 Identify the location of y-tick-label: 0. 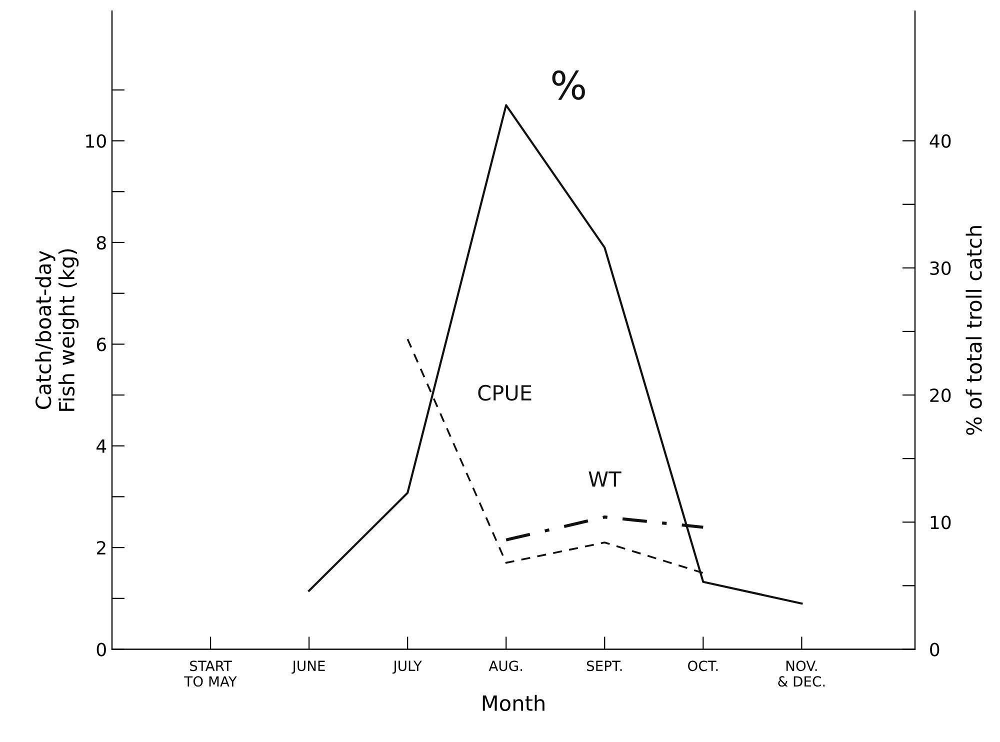
(101, 649).